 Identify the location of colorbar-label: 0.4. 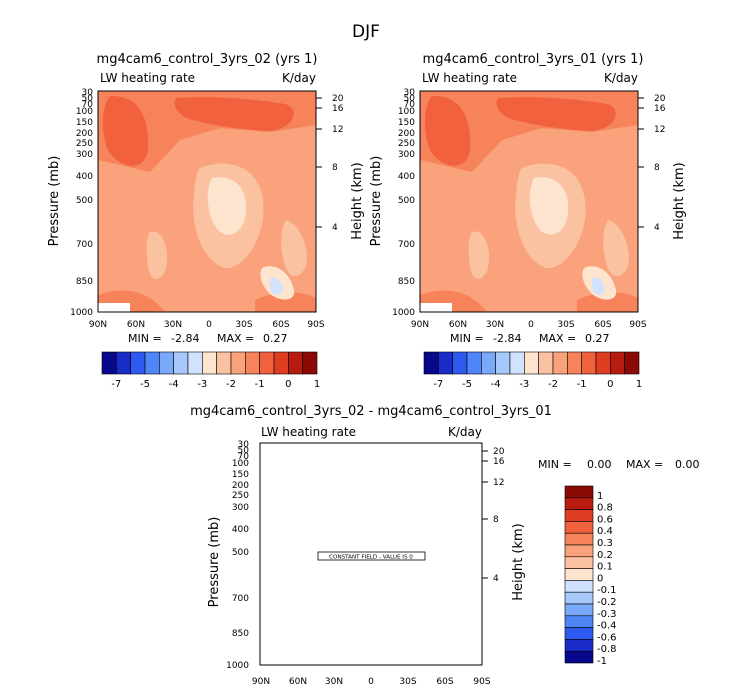
(605, 531).